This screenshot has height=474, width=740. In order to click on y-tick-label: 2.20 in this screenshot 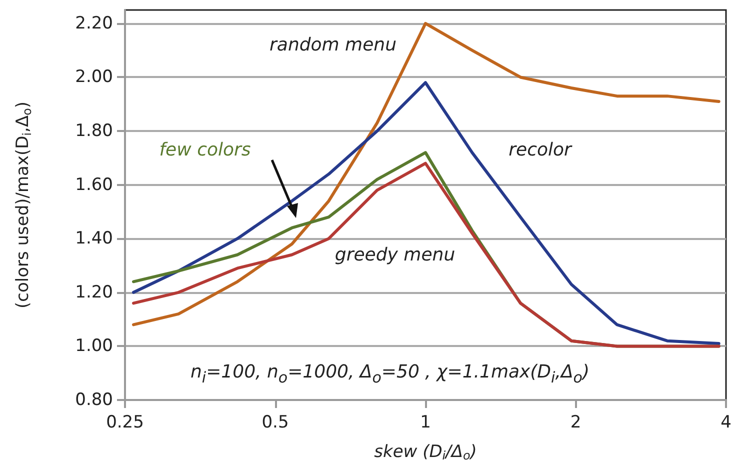, I will do `click(94, 23)`.